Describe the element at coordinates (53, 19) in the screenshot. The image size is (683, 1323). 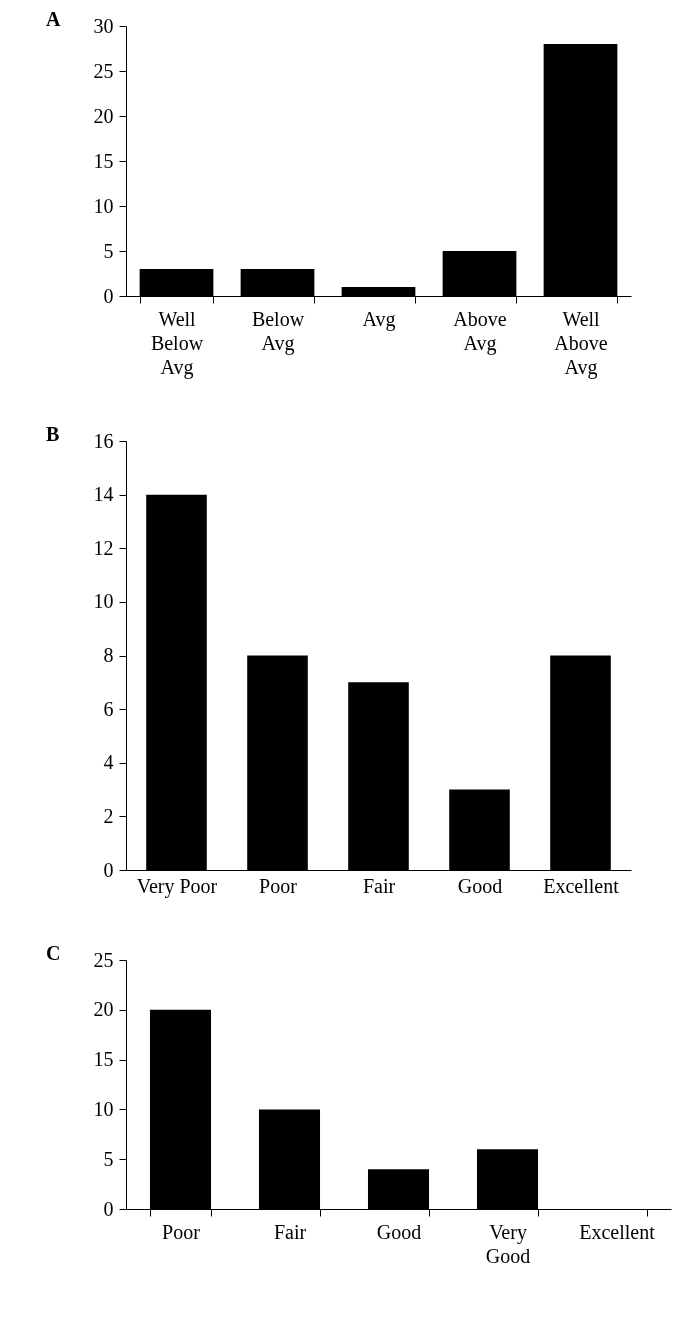
I see `chart-title: A` at that location.